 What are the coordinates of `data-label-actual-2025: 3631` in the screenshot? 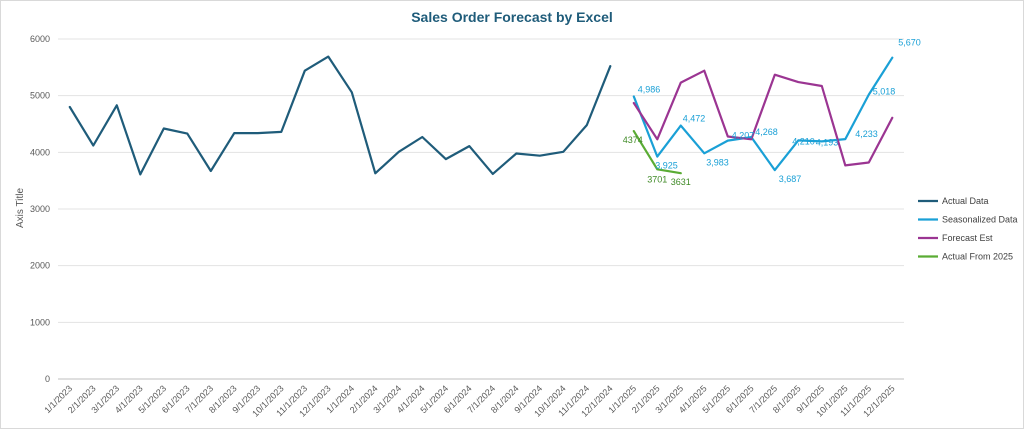 It's located at (681, 182).